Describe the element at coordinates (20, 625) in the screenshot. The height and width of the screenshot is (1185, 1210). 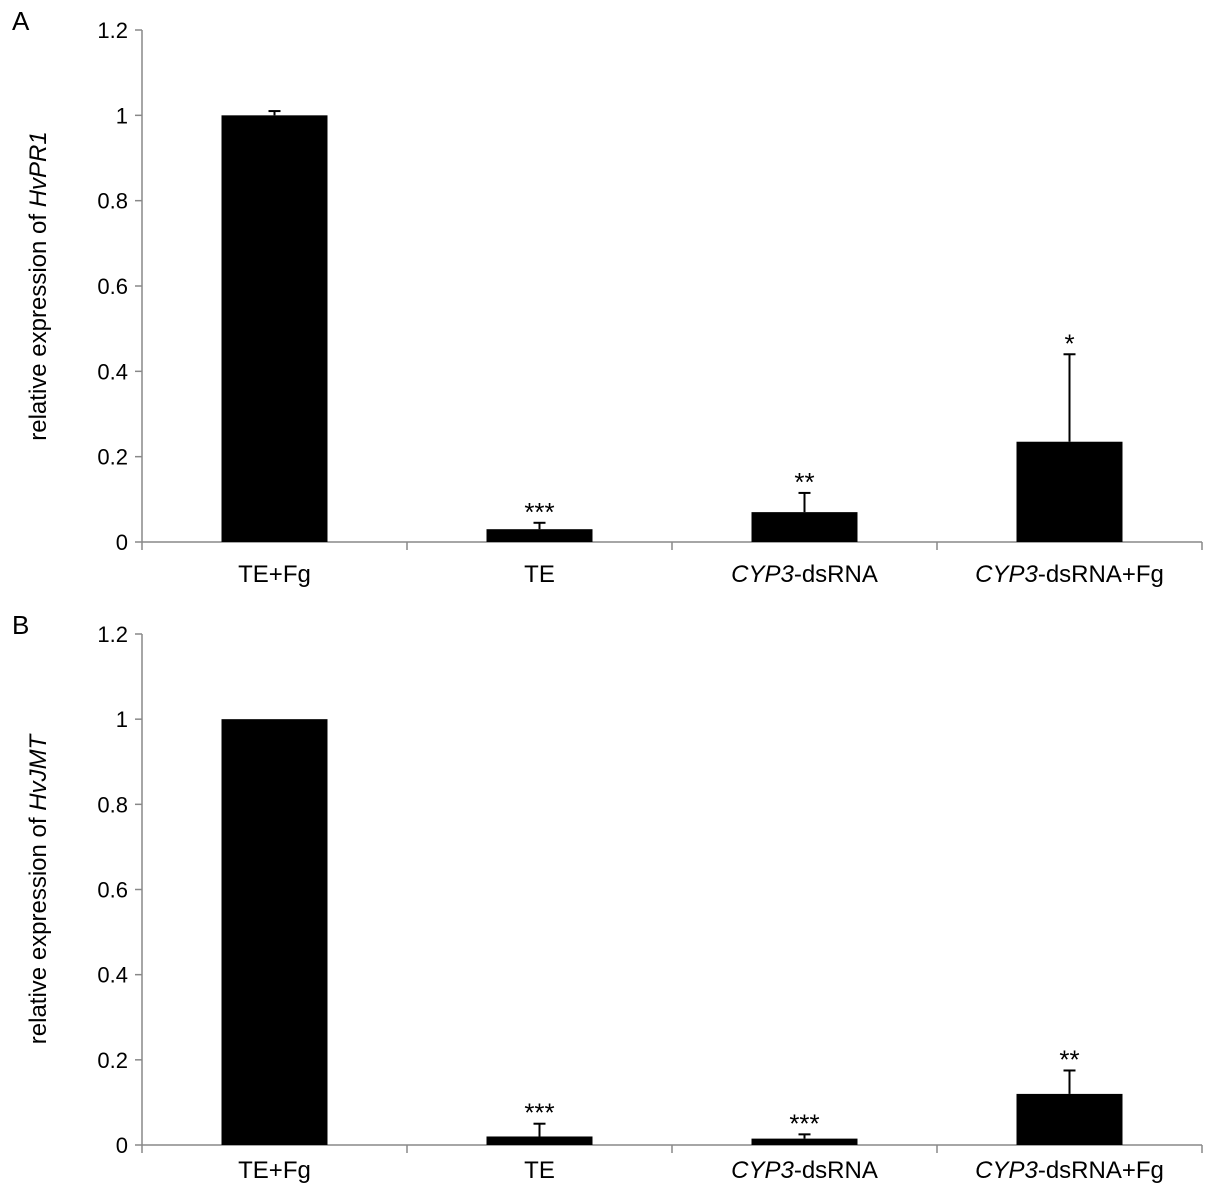
I see `panel-label-b: B` at that location.